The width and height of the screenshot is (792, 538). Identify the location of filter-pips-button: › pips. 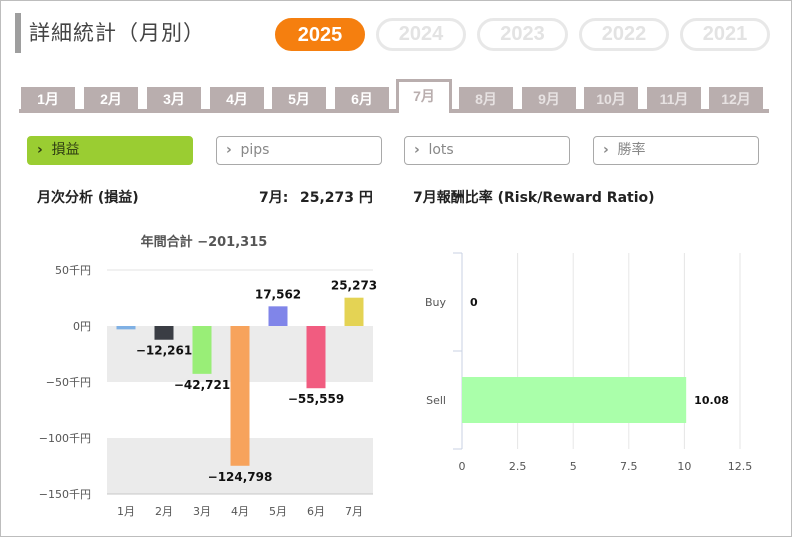
(299, 150).